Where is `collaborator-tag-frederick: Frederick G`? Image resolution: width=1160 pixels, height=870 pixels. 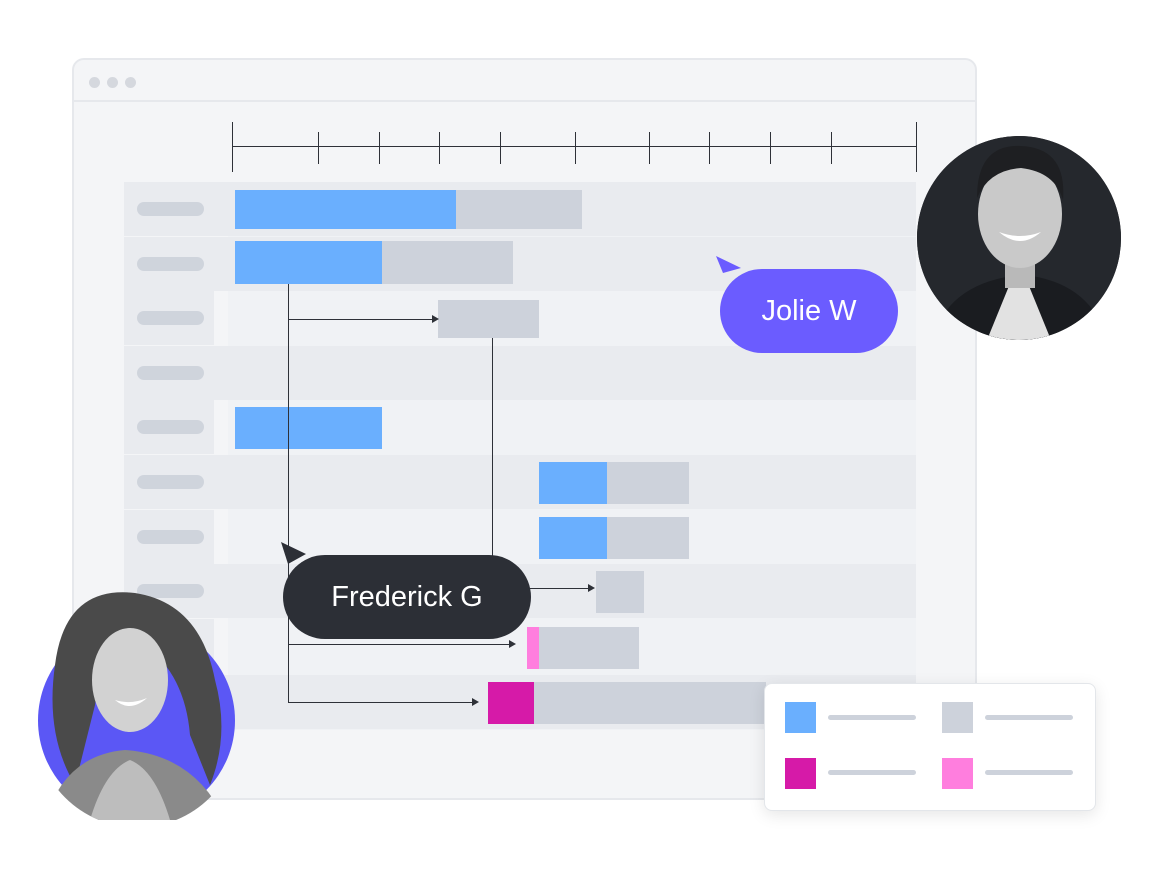
collaborator-tag-frederick: Frederick G is located at coordinates (407, 597).